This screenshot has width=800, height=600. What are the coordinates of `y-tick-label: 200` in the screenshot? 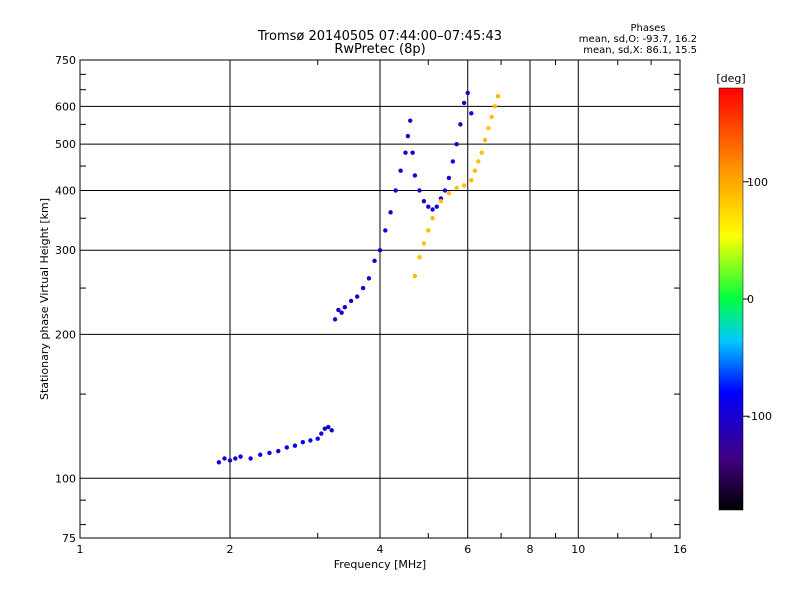 It's located at (65, 334).